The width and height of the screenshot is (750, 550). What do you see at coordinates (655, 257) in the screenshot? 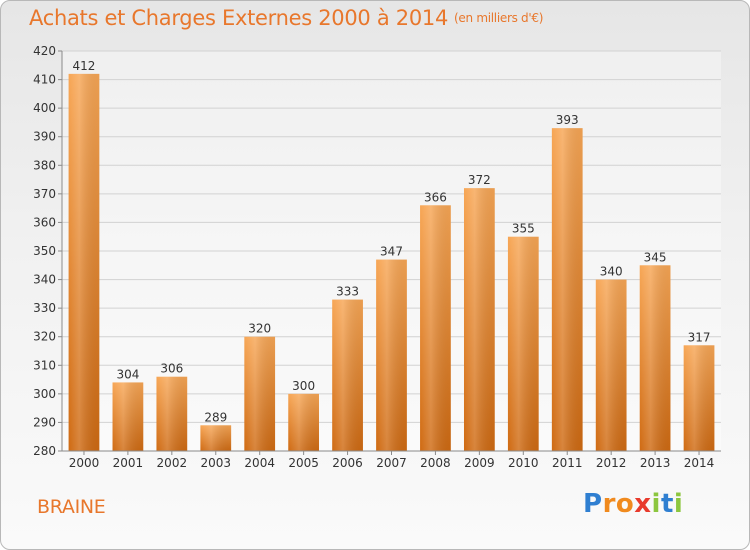
I see `data-label: 345` at bounding box center [655, 257].